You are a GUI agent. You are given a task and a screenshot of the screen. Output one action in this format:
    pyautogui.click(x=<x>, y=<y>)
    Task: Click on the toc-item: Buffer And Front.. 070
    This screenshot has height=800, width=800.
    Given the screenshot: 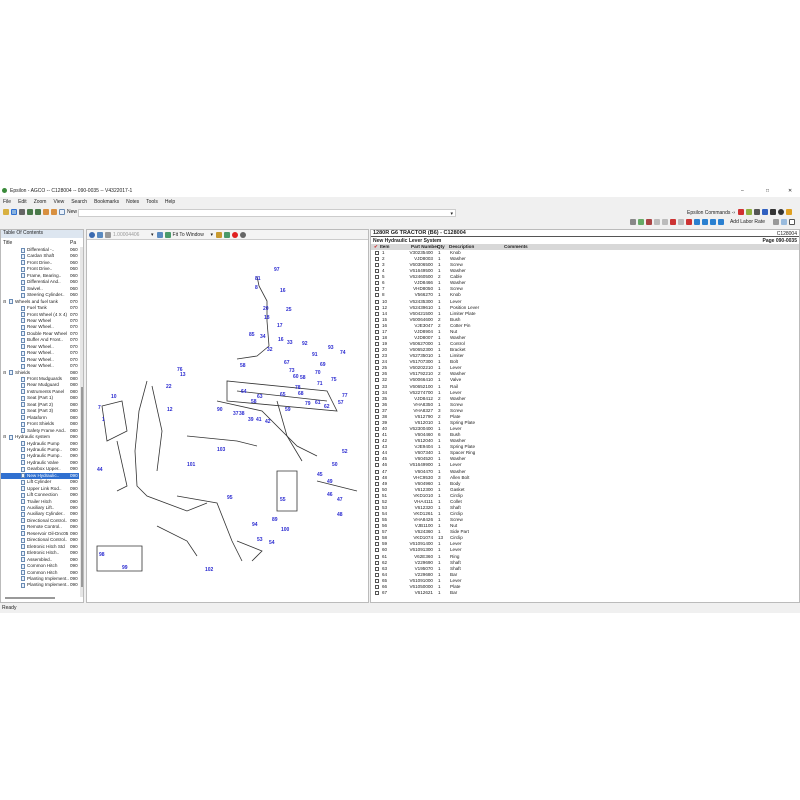 What is the action you would take?
    pyautogui.click(x=40, y=340)
    